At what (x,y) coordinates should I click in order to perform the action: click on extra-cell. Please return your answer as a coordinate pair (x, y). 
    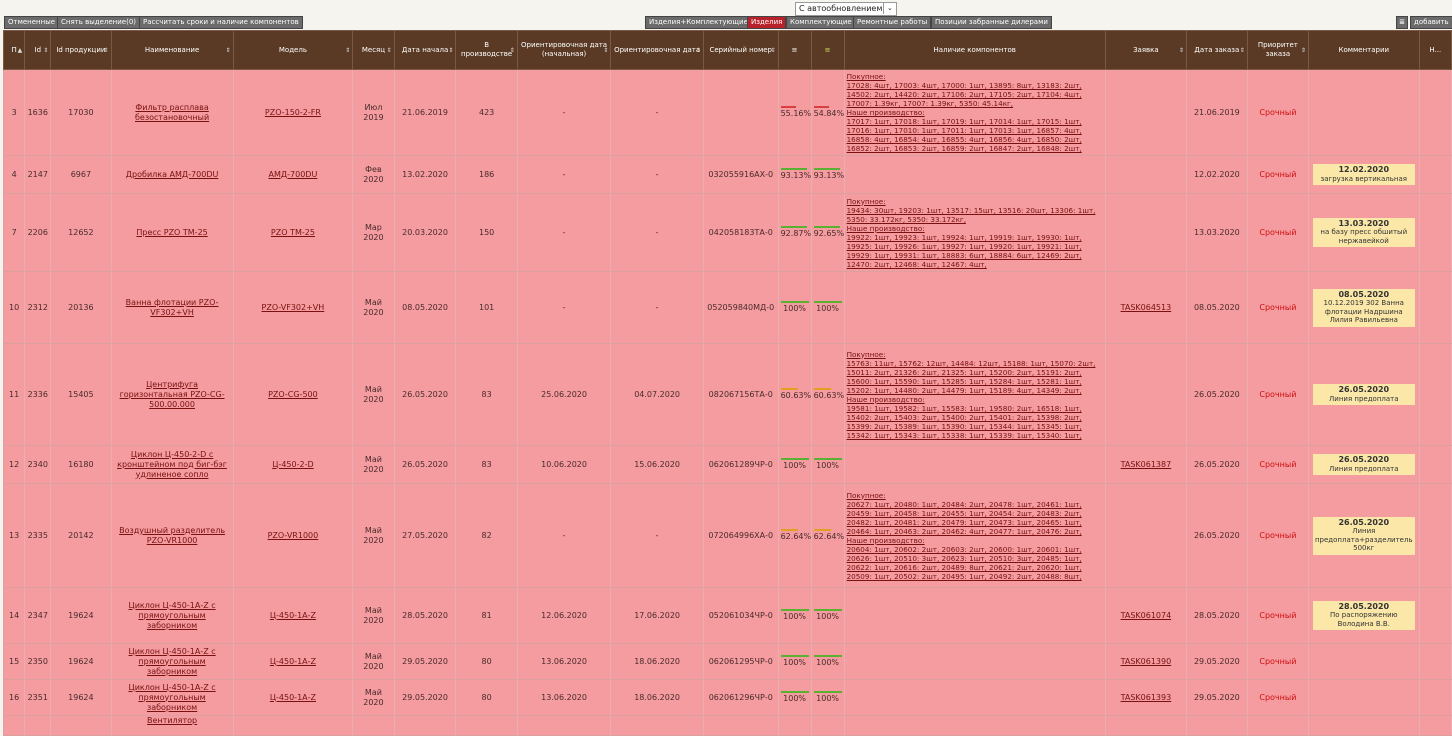
    Looking at the image, I should click on (1435, 464).